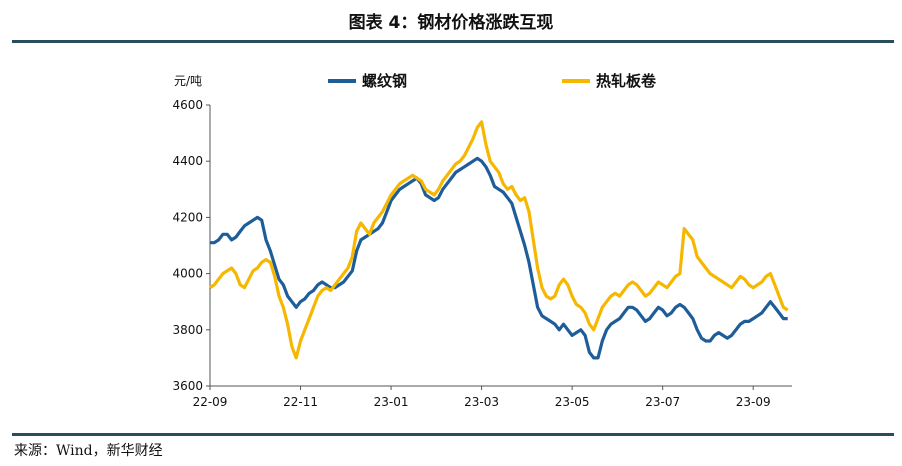 The width and height of the screenshot is (902, 466). Describe the element at coordinates (481, 402) in the screenshot. I see `x-tick-label: 23-03` at that location.